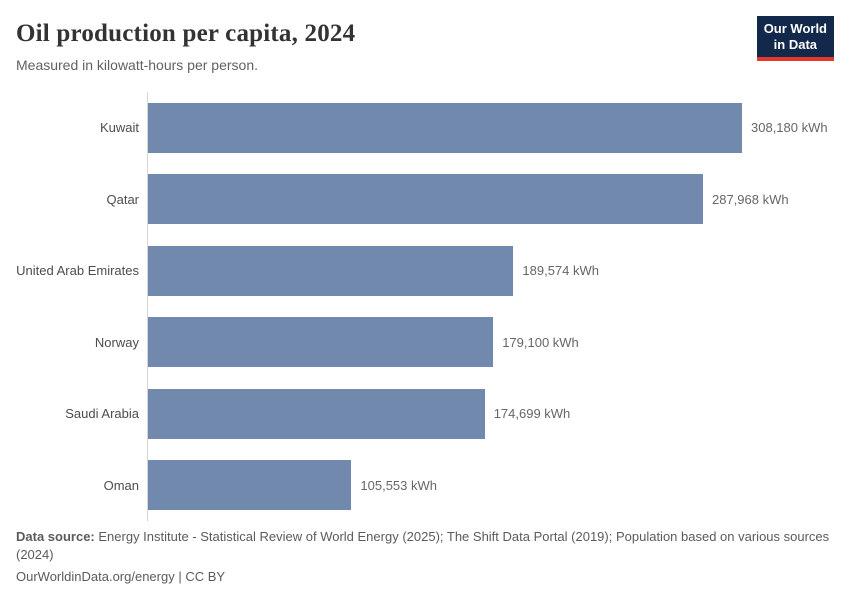 Image resolution: width=850 pixels, height=600 pixels. I want to click on category-label: Kuwait, so click(119, 128).